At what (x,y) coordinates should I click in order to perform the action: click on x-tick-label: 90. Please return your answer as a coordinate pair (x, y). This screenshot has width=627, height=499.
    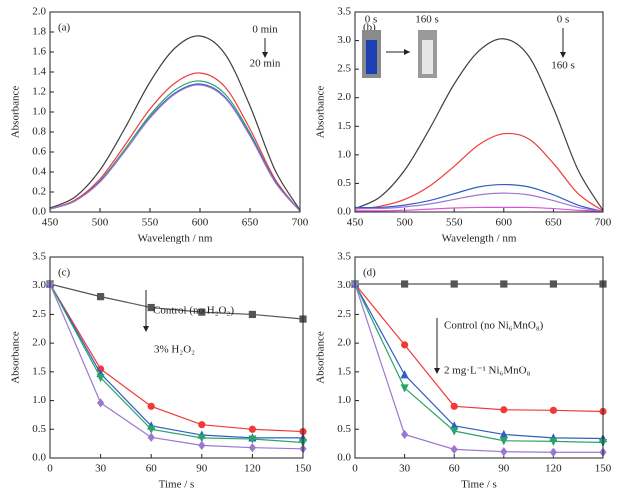
    Looking at the image, I should click on (504, 469).